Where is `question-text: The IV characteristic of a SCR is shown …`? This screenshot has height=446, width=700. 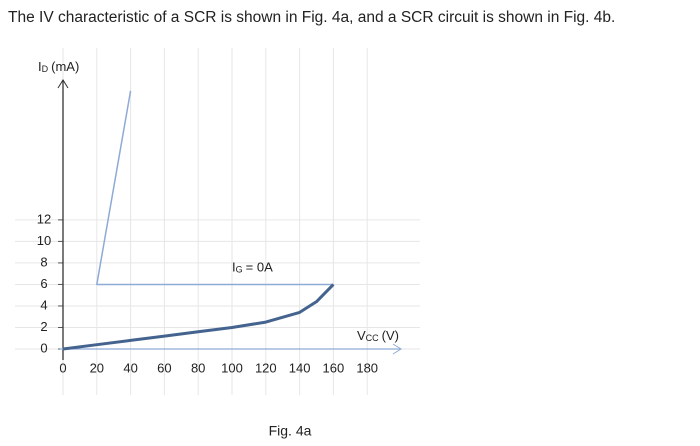 question-text: The IV characteristic of a SCR is shown … is located at coordinates (311, 17).